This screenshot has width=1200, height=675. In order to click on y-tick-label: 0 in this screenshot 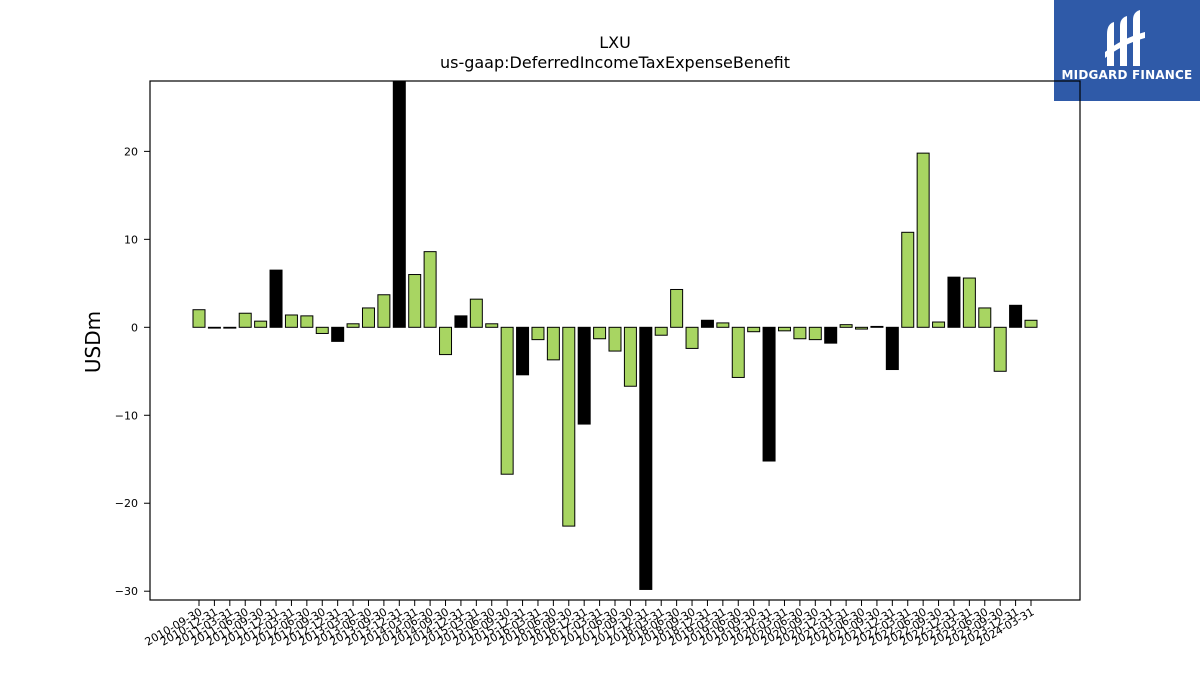, I will do `click(134, 327)`.